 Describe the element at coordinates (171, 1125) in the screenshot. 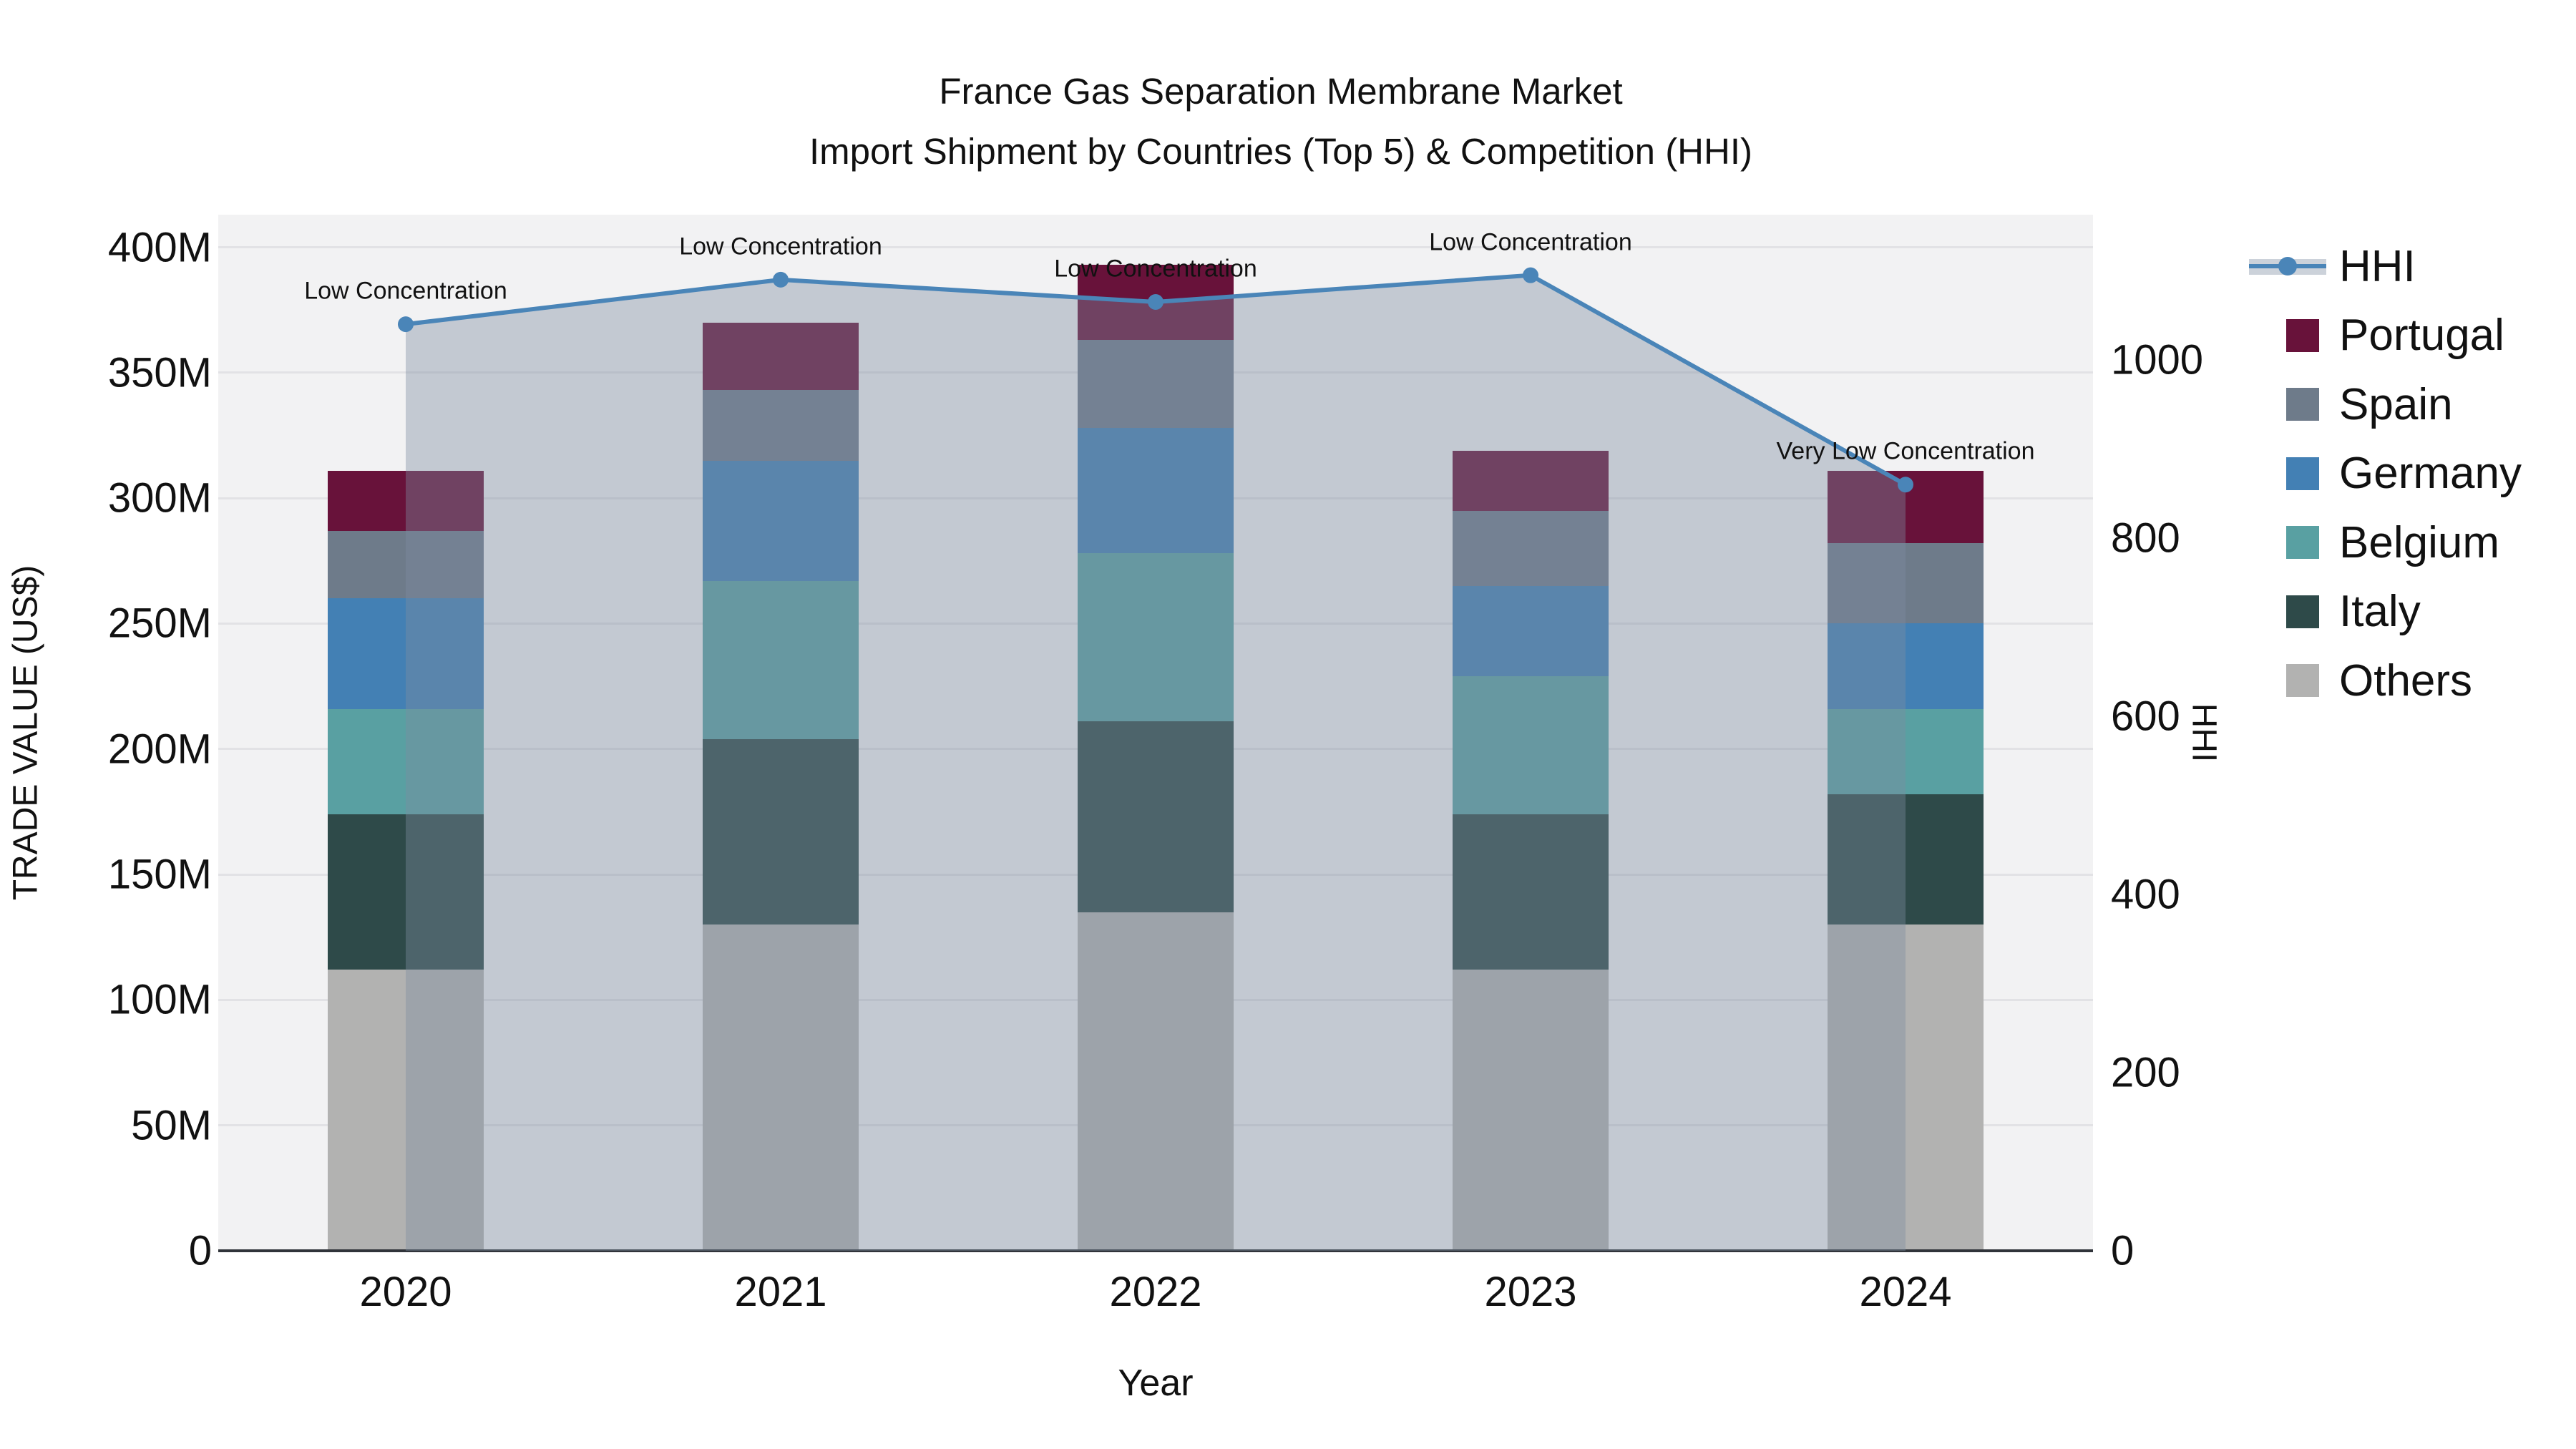

I see `y-axis-tick-label: 50M` at that location.